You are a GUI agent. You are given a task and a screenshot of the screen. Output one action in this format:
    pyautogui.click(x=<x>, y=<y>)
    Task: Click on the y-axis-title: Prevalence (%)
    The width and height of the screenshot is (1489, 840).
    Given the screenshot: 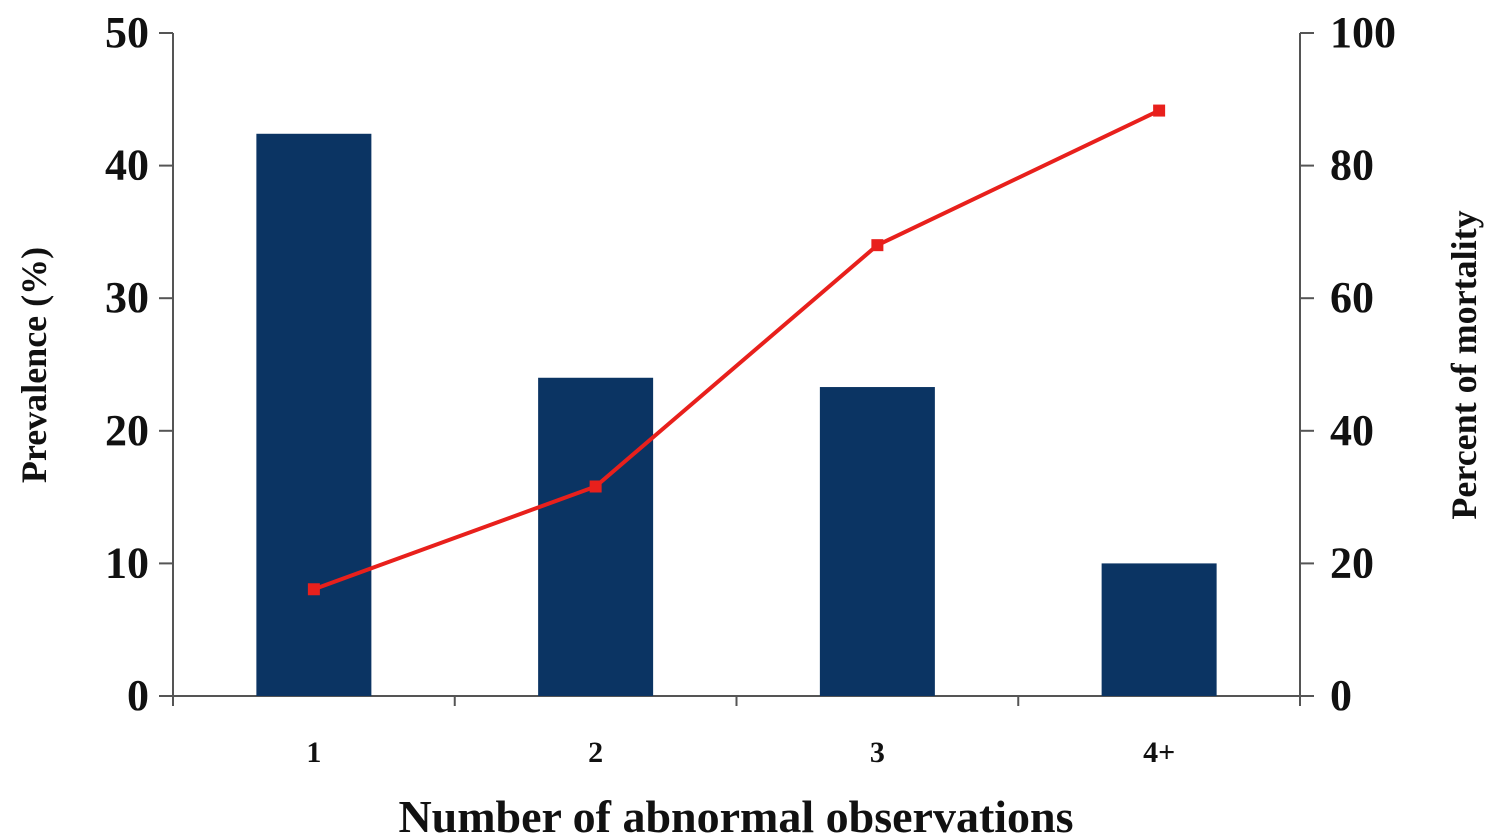 What is the action you would take?
    pyautogui.click(x=34, y=365)
    